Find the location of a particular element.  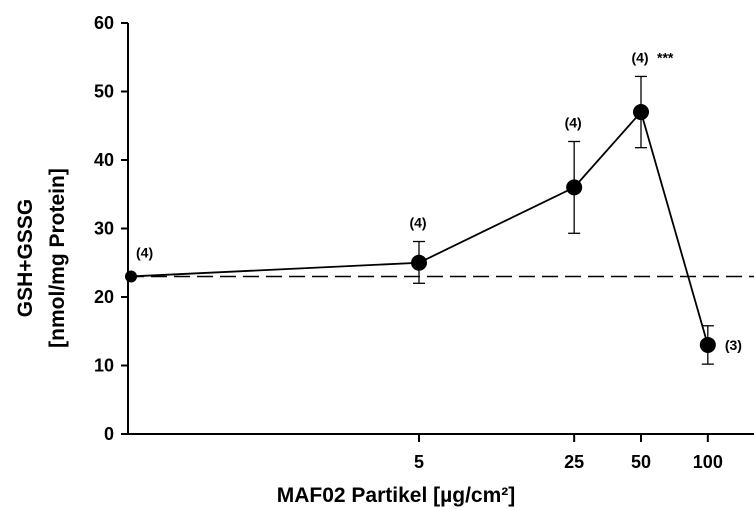

y-axis-title: GSH+GSSG [nmol/mg Protein] is located at coordinates (41, 258).